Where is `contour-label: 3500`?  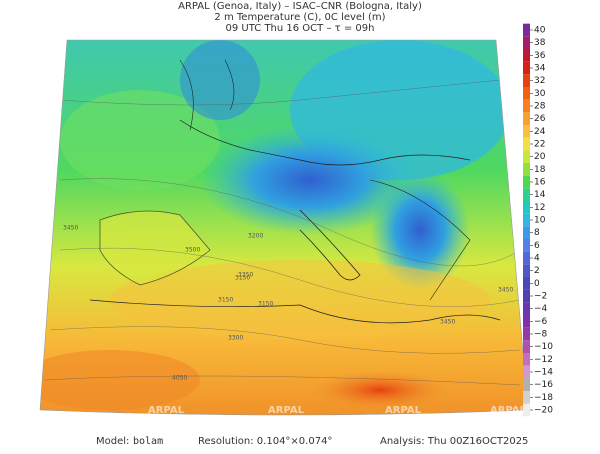 contour-label: 3500 is located at coordinates (192, 250).